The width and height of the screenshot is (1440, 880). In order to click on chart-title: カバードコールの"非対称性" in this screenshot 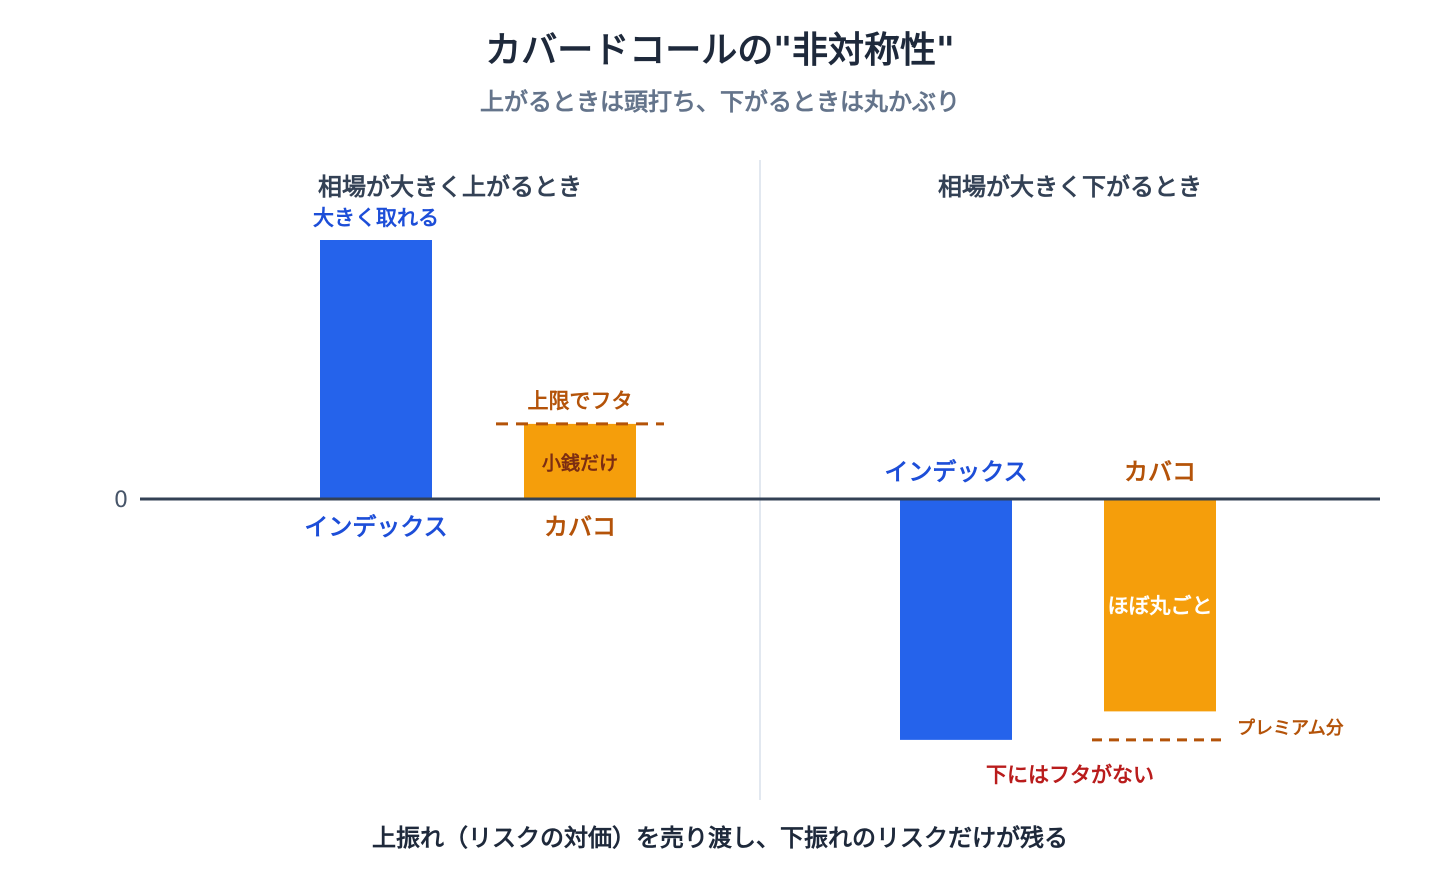, I will do `click(720, 50)`.